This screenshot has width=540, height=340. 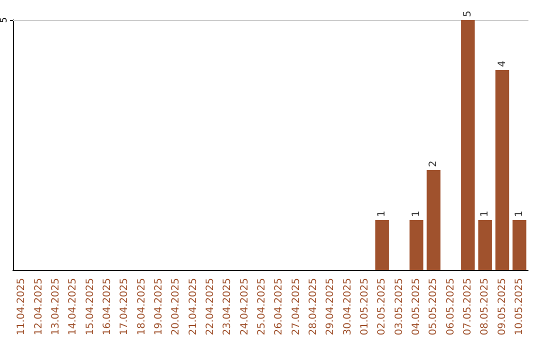 What do you see at coordinates (502, 307) in the screenshot?
I see `x-tick-label: 09.05.2025` at bounding box center [502, 307].